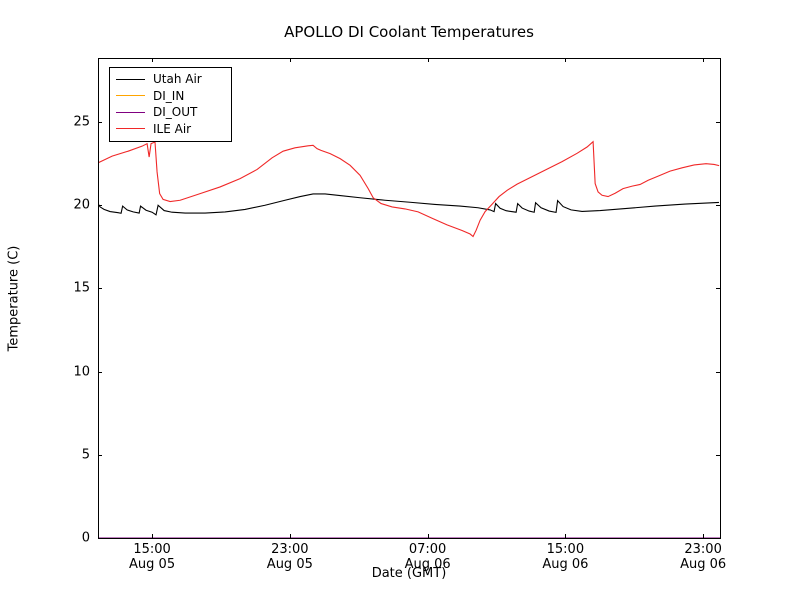  What do you see at coordinates (81, 205) in the screenshot?
I see `y-tick-label: 20` at bounding box center [81, 205].